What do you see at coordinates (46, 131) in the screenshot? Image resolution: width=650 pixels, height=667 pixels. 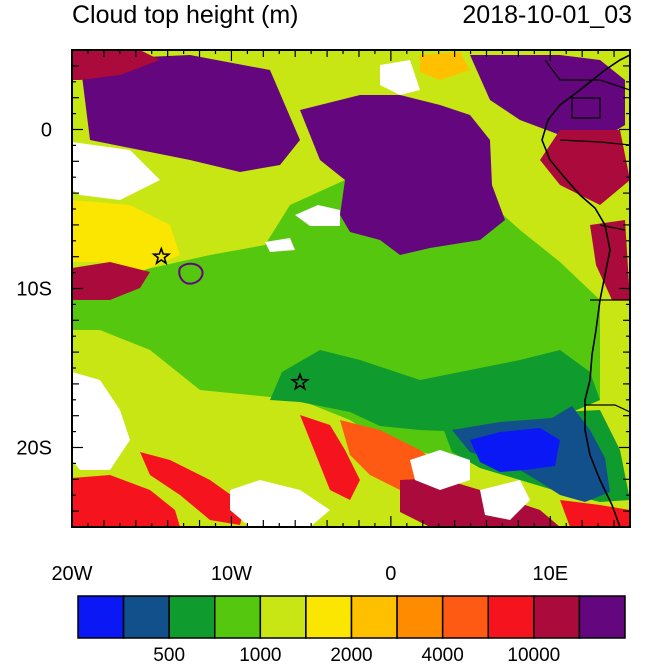 I see `y-tick-label: 0` at bounding box center [46, 131].